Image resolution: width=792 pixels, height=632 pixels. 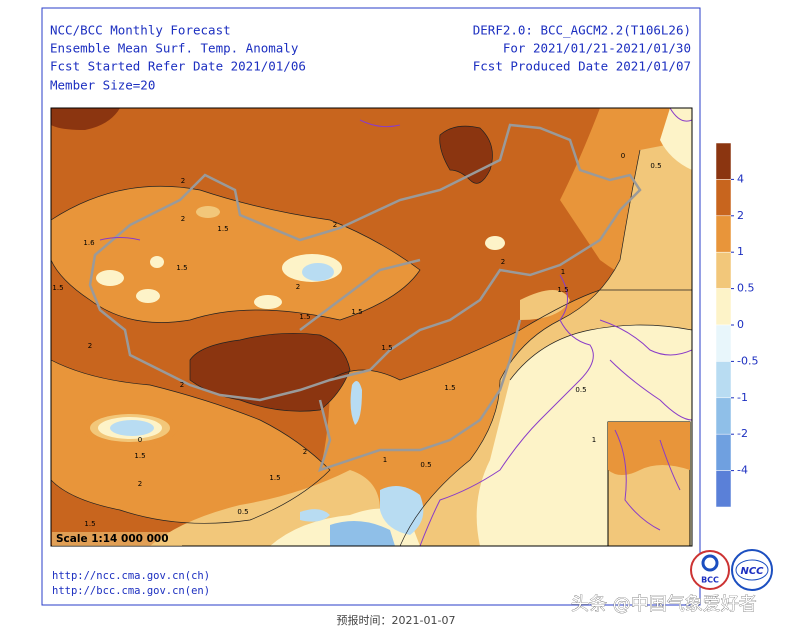 What do you see at coordinates (131, 591) in the screenshot?
I see `link: http://bcc.cma.gov.cn(en)` at bounding box center [131, 591].